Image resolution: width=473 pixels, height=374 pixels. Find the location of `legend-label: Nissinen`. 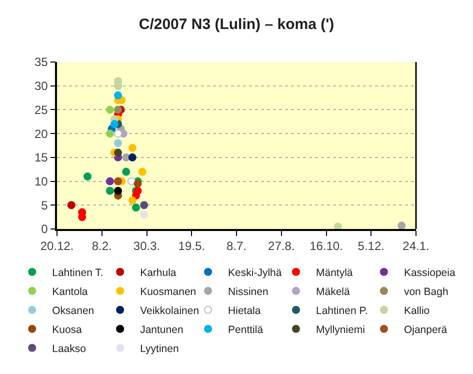

legend-label: Nissinen is located at coordinates (248, 292).